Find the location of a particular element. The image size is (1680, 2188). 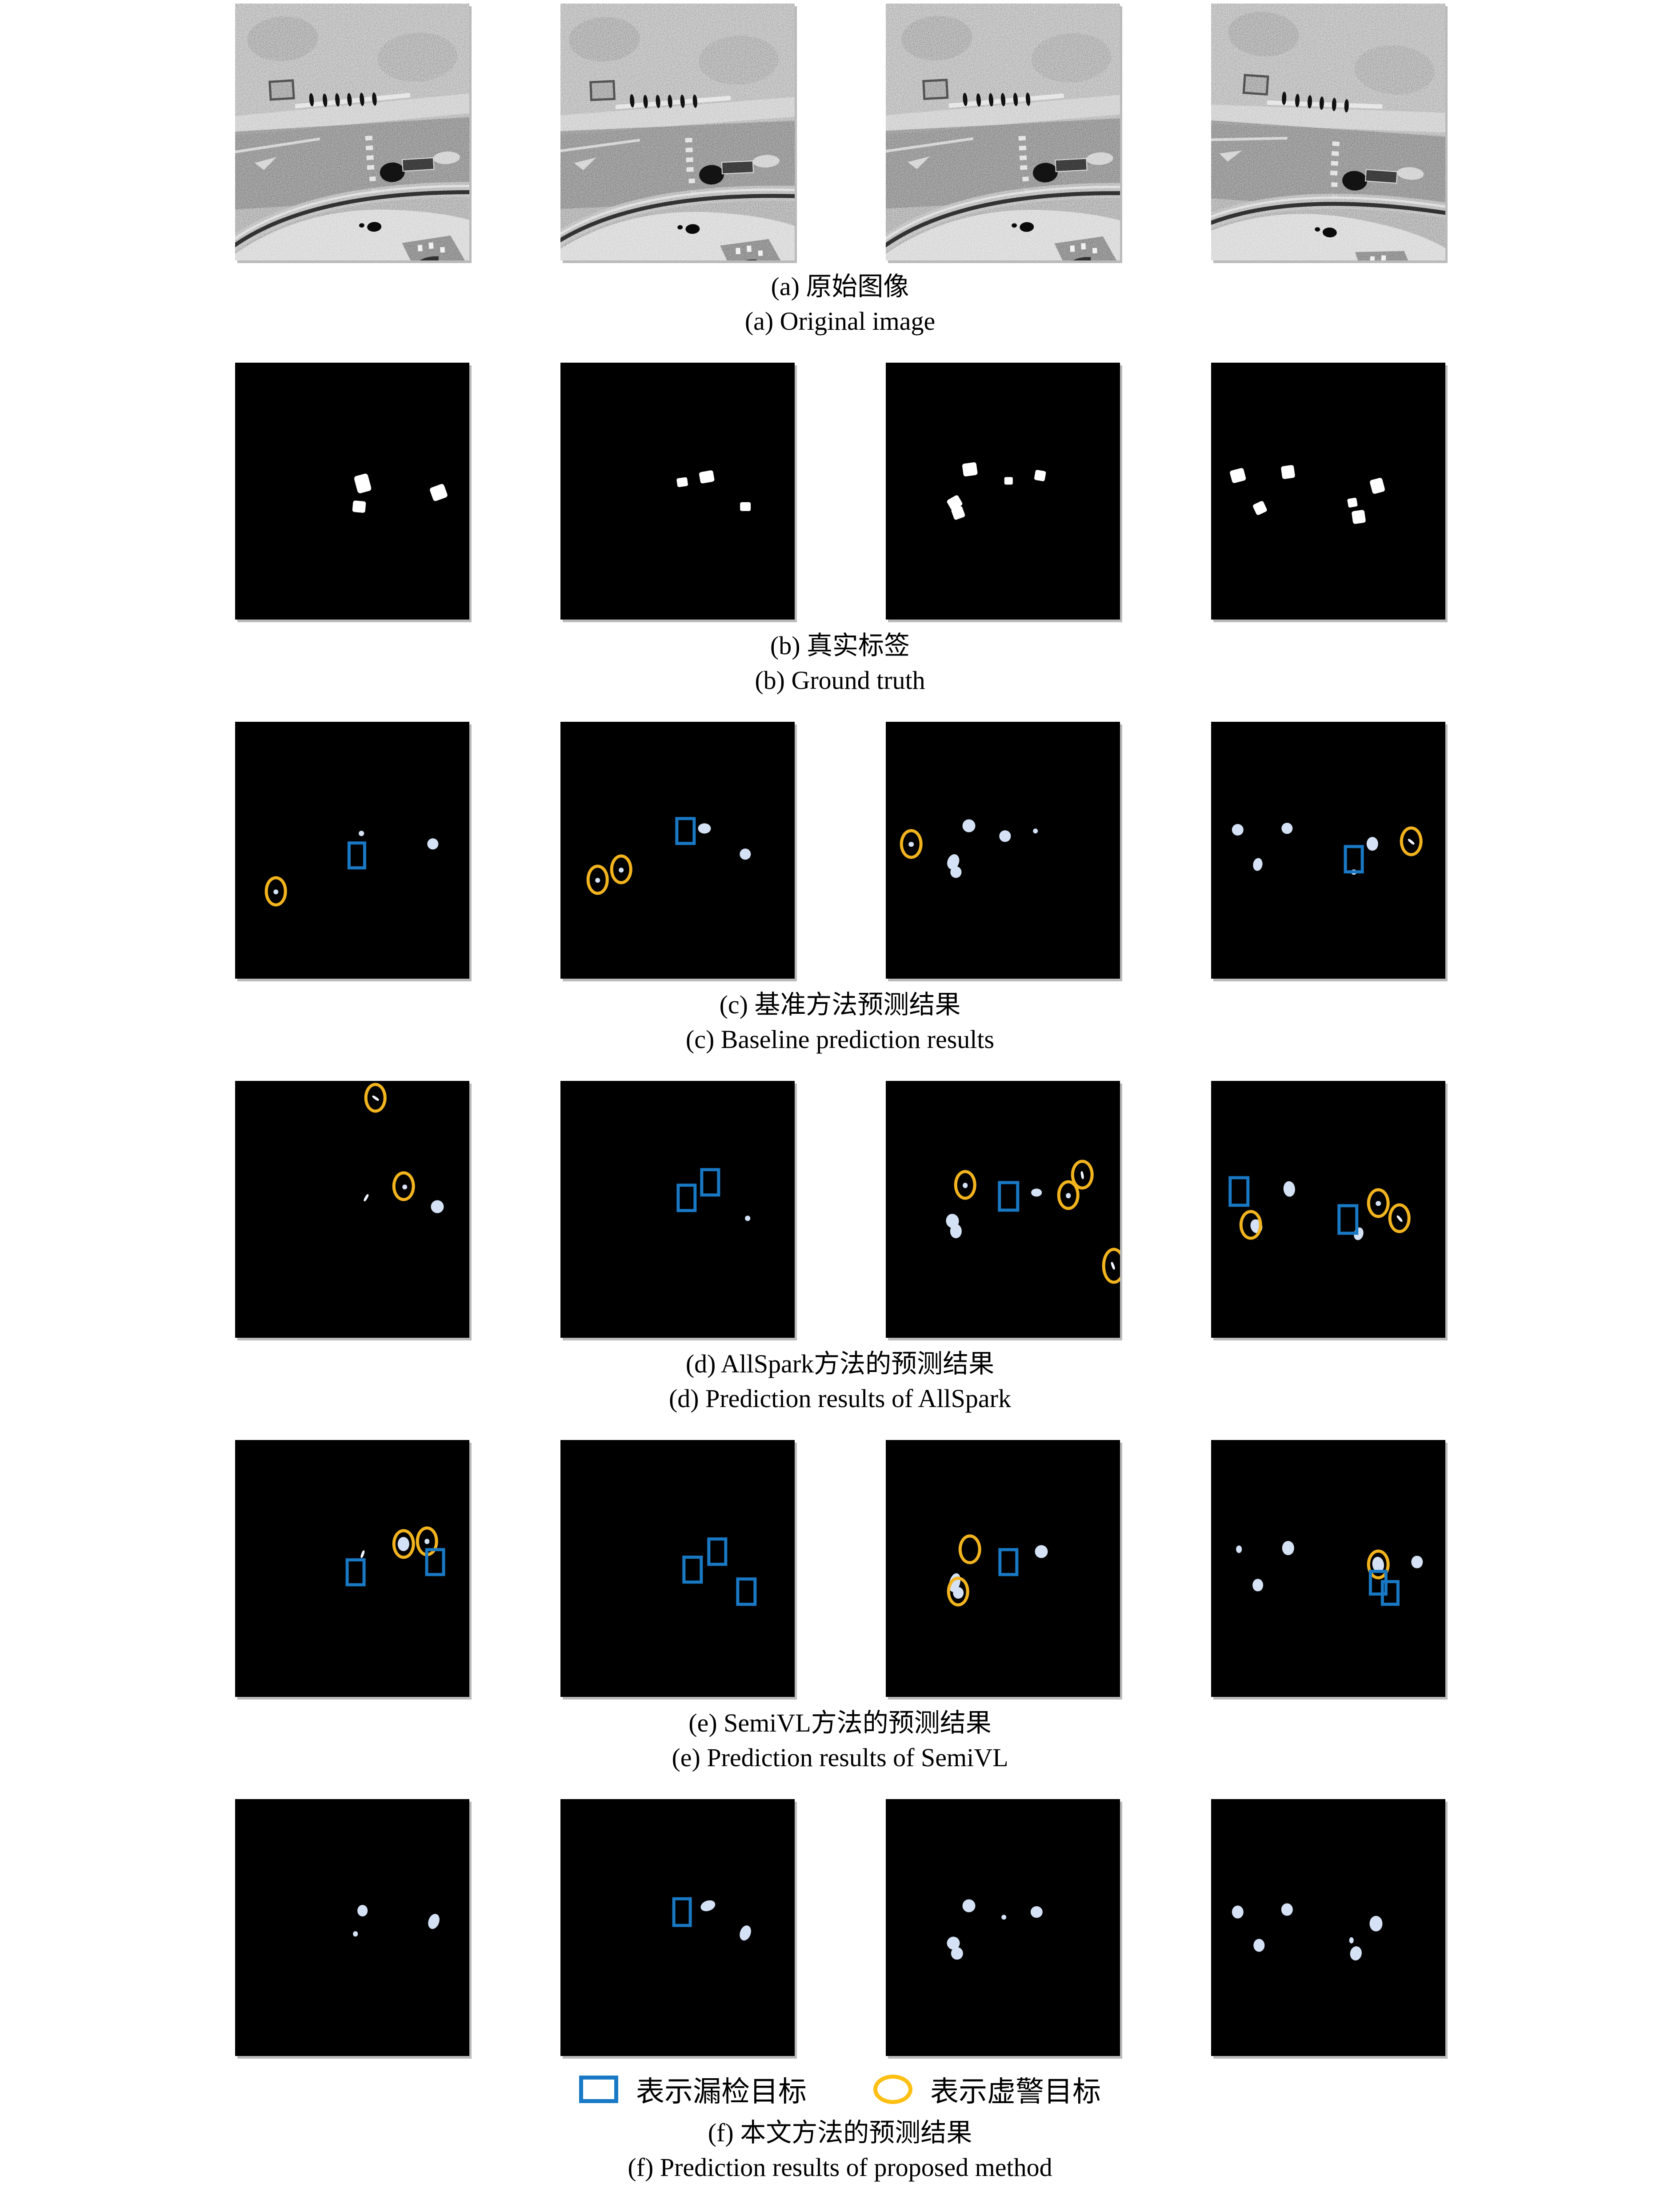

caption-e-en: (e) Prediction results of SemiVL is located at coordinates (840, 1757).